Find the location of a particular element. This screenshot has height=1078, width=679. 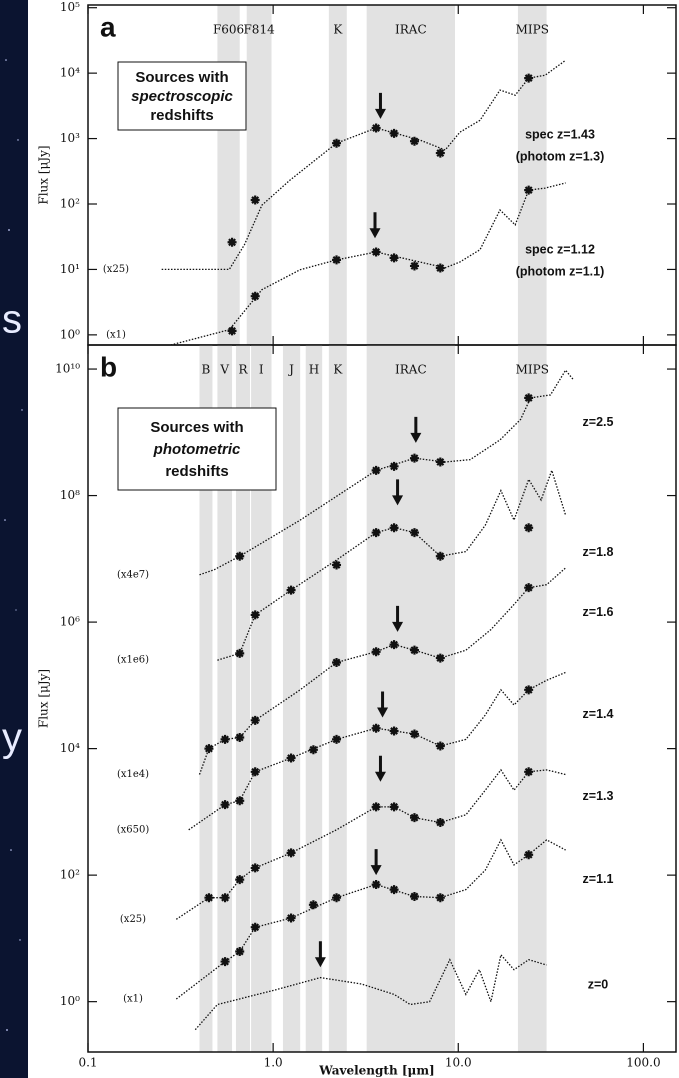

redshift-label: z=1.4 is located at coordinates (598, 714).